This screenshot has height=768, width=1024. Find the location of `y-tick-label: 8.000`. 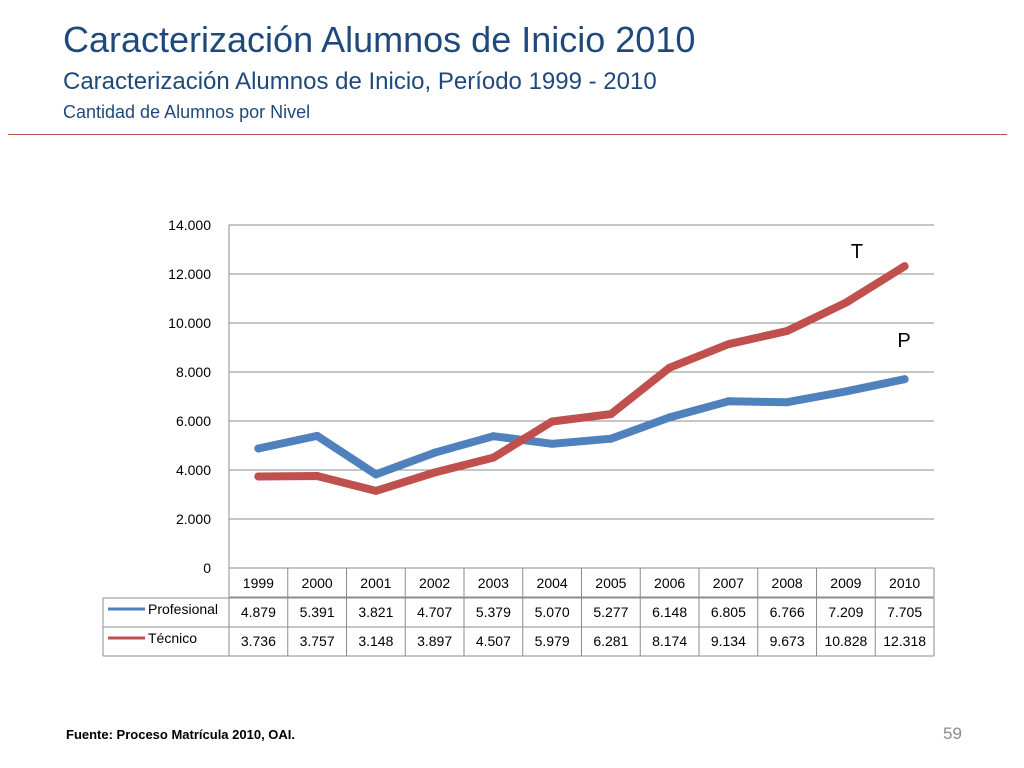

y-tick-label: 8.000 is located at coordinates (193, 372).